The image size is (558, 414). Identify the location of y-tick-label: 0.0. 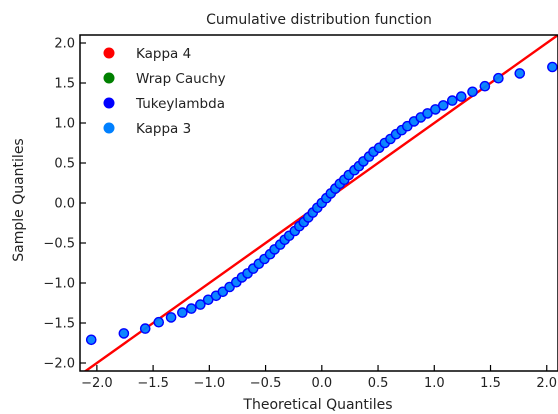
(64, 204).